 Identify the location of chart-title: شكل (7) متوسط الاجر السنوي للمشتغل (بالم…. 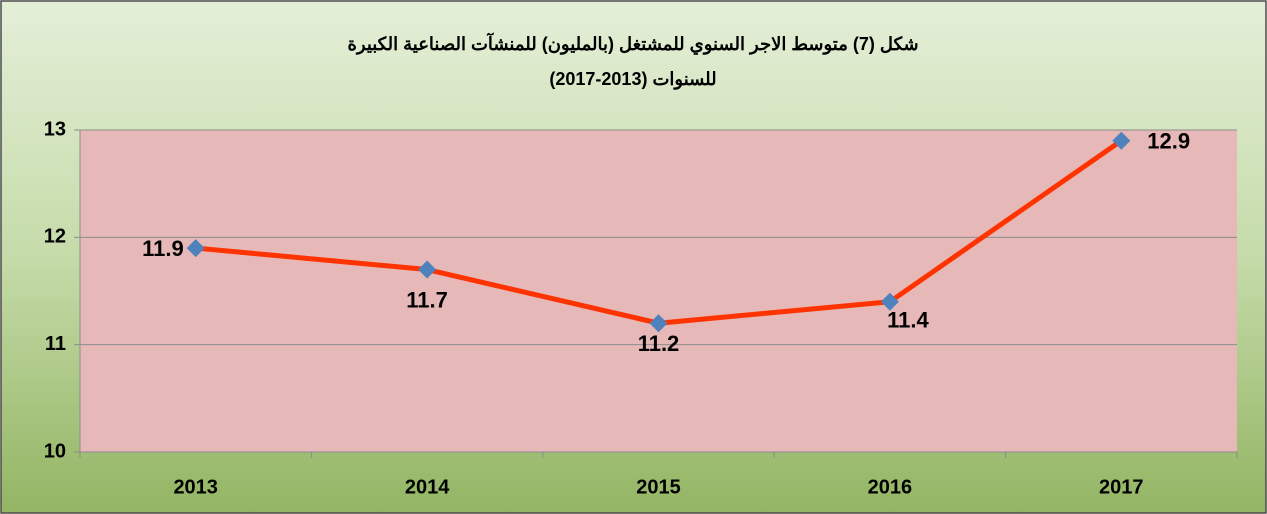
(632, 43).